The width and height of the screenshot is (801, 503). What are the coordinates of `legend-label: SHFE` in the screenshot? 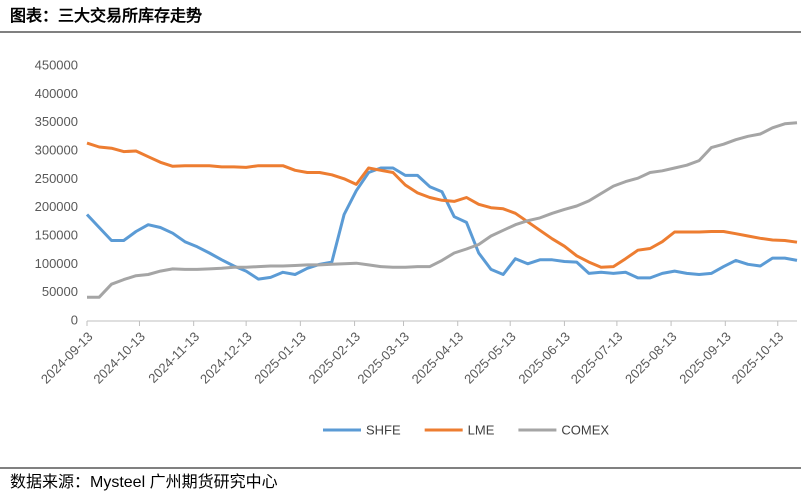 It's located at (383, 429).